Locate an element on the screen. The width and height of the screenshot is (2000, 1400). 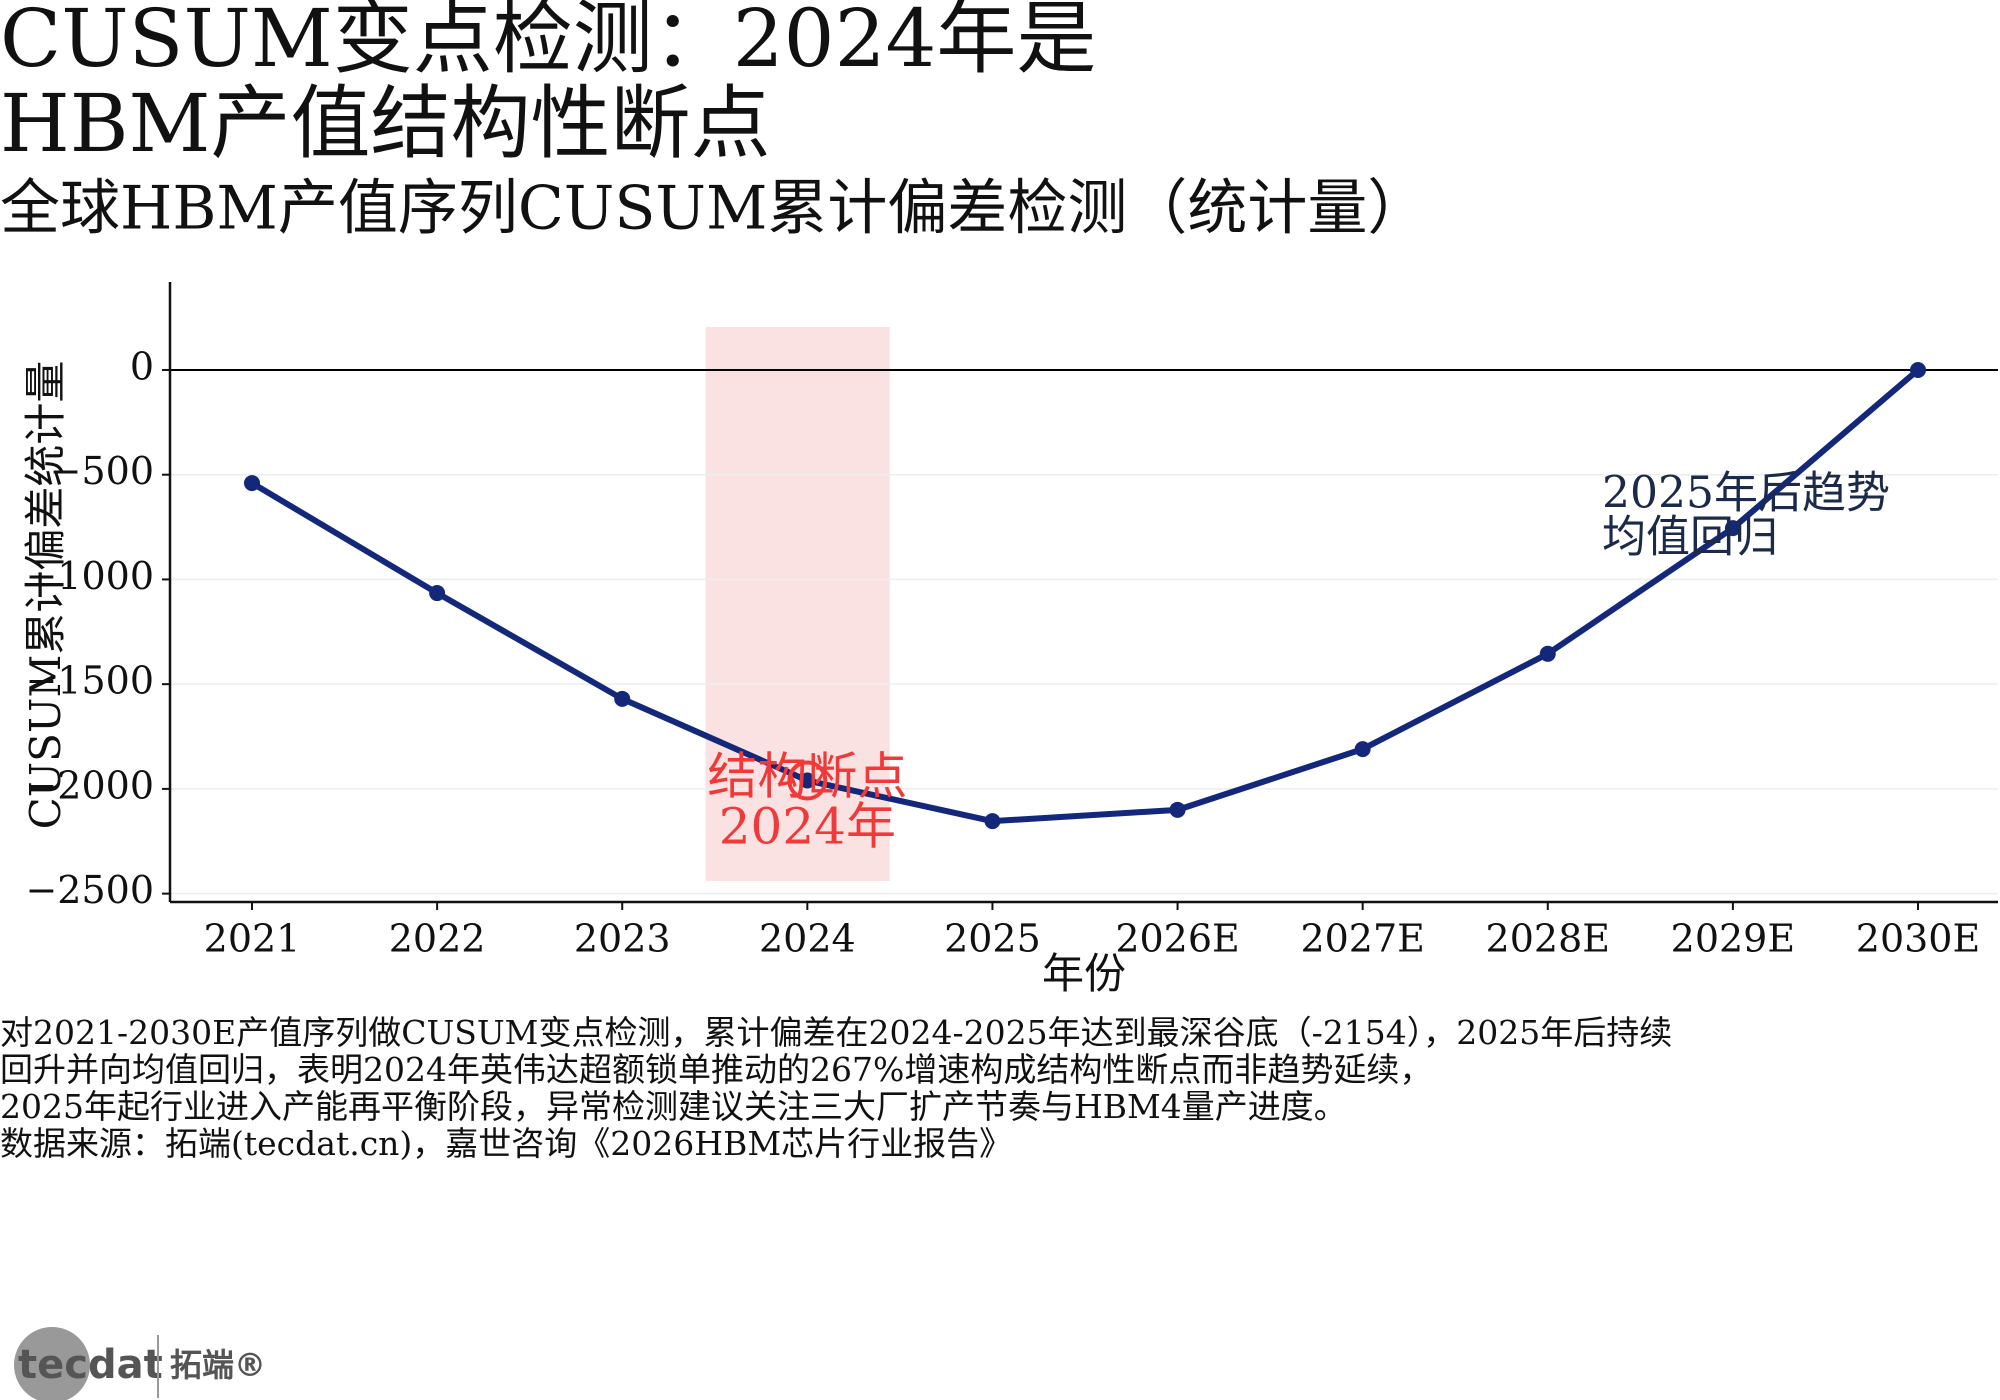
y-tick-label: −2000 is located at coordinates (89, 785).